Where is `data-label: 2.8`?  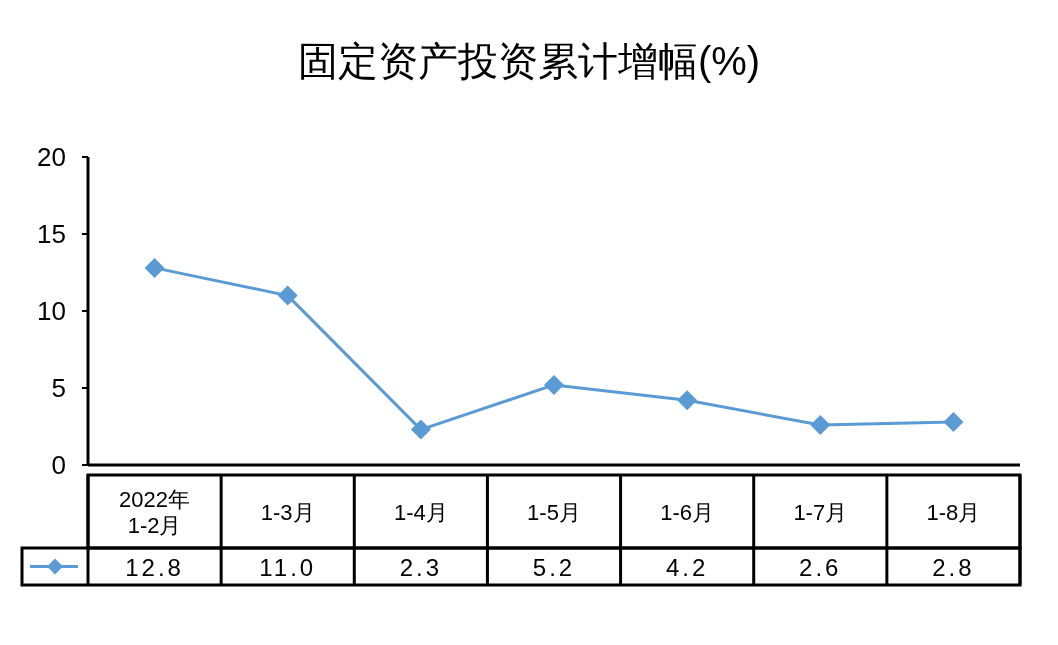
data-label: 2.8 is located at coordinates (953, 567).